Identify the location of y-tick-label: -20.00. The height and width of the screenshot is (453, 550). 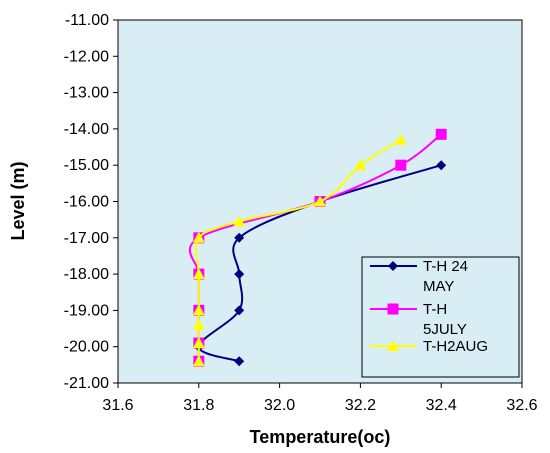
(86, 347).